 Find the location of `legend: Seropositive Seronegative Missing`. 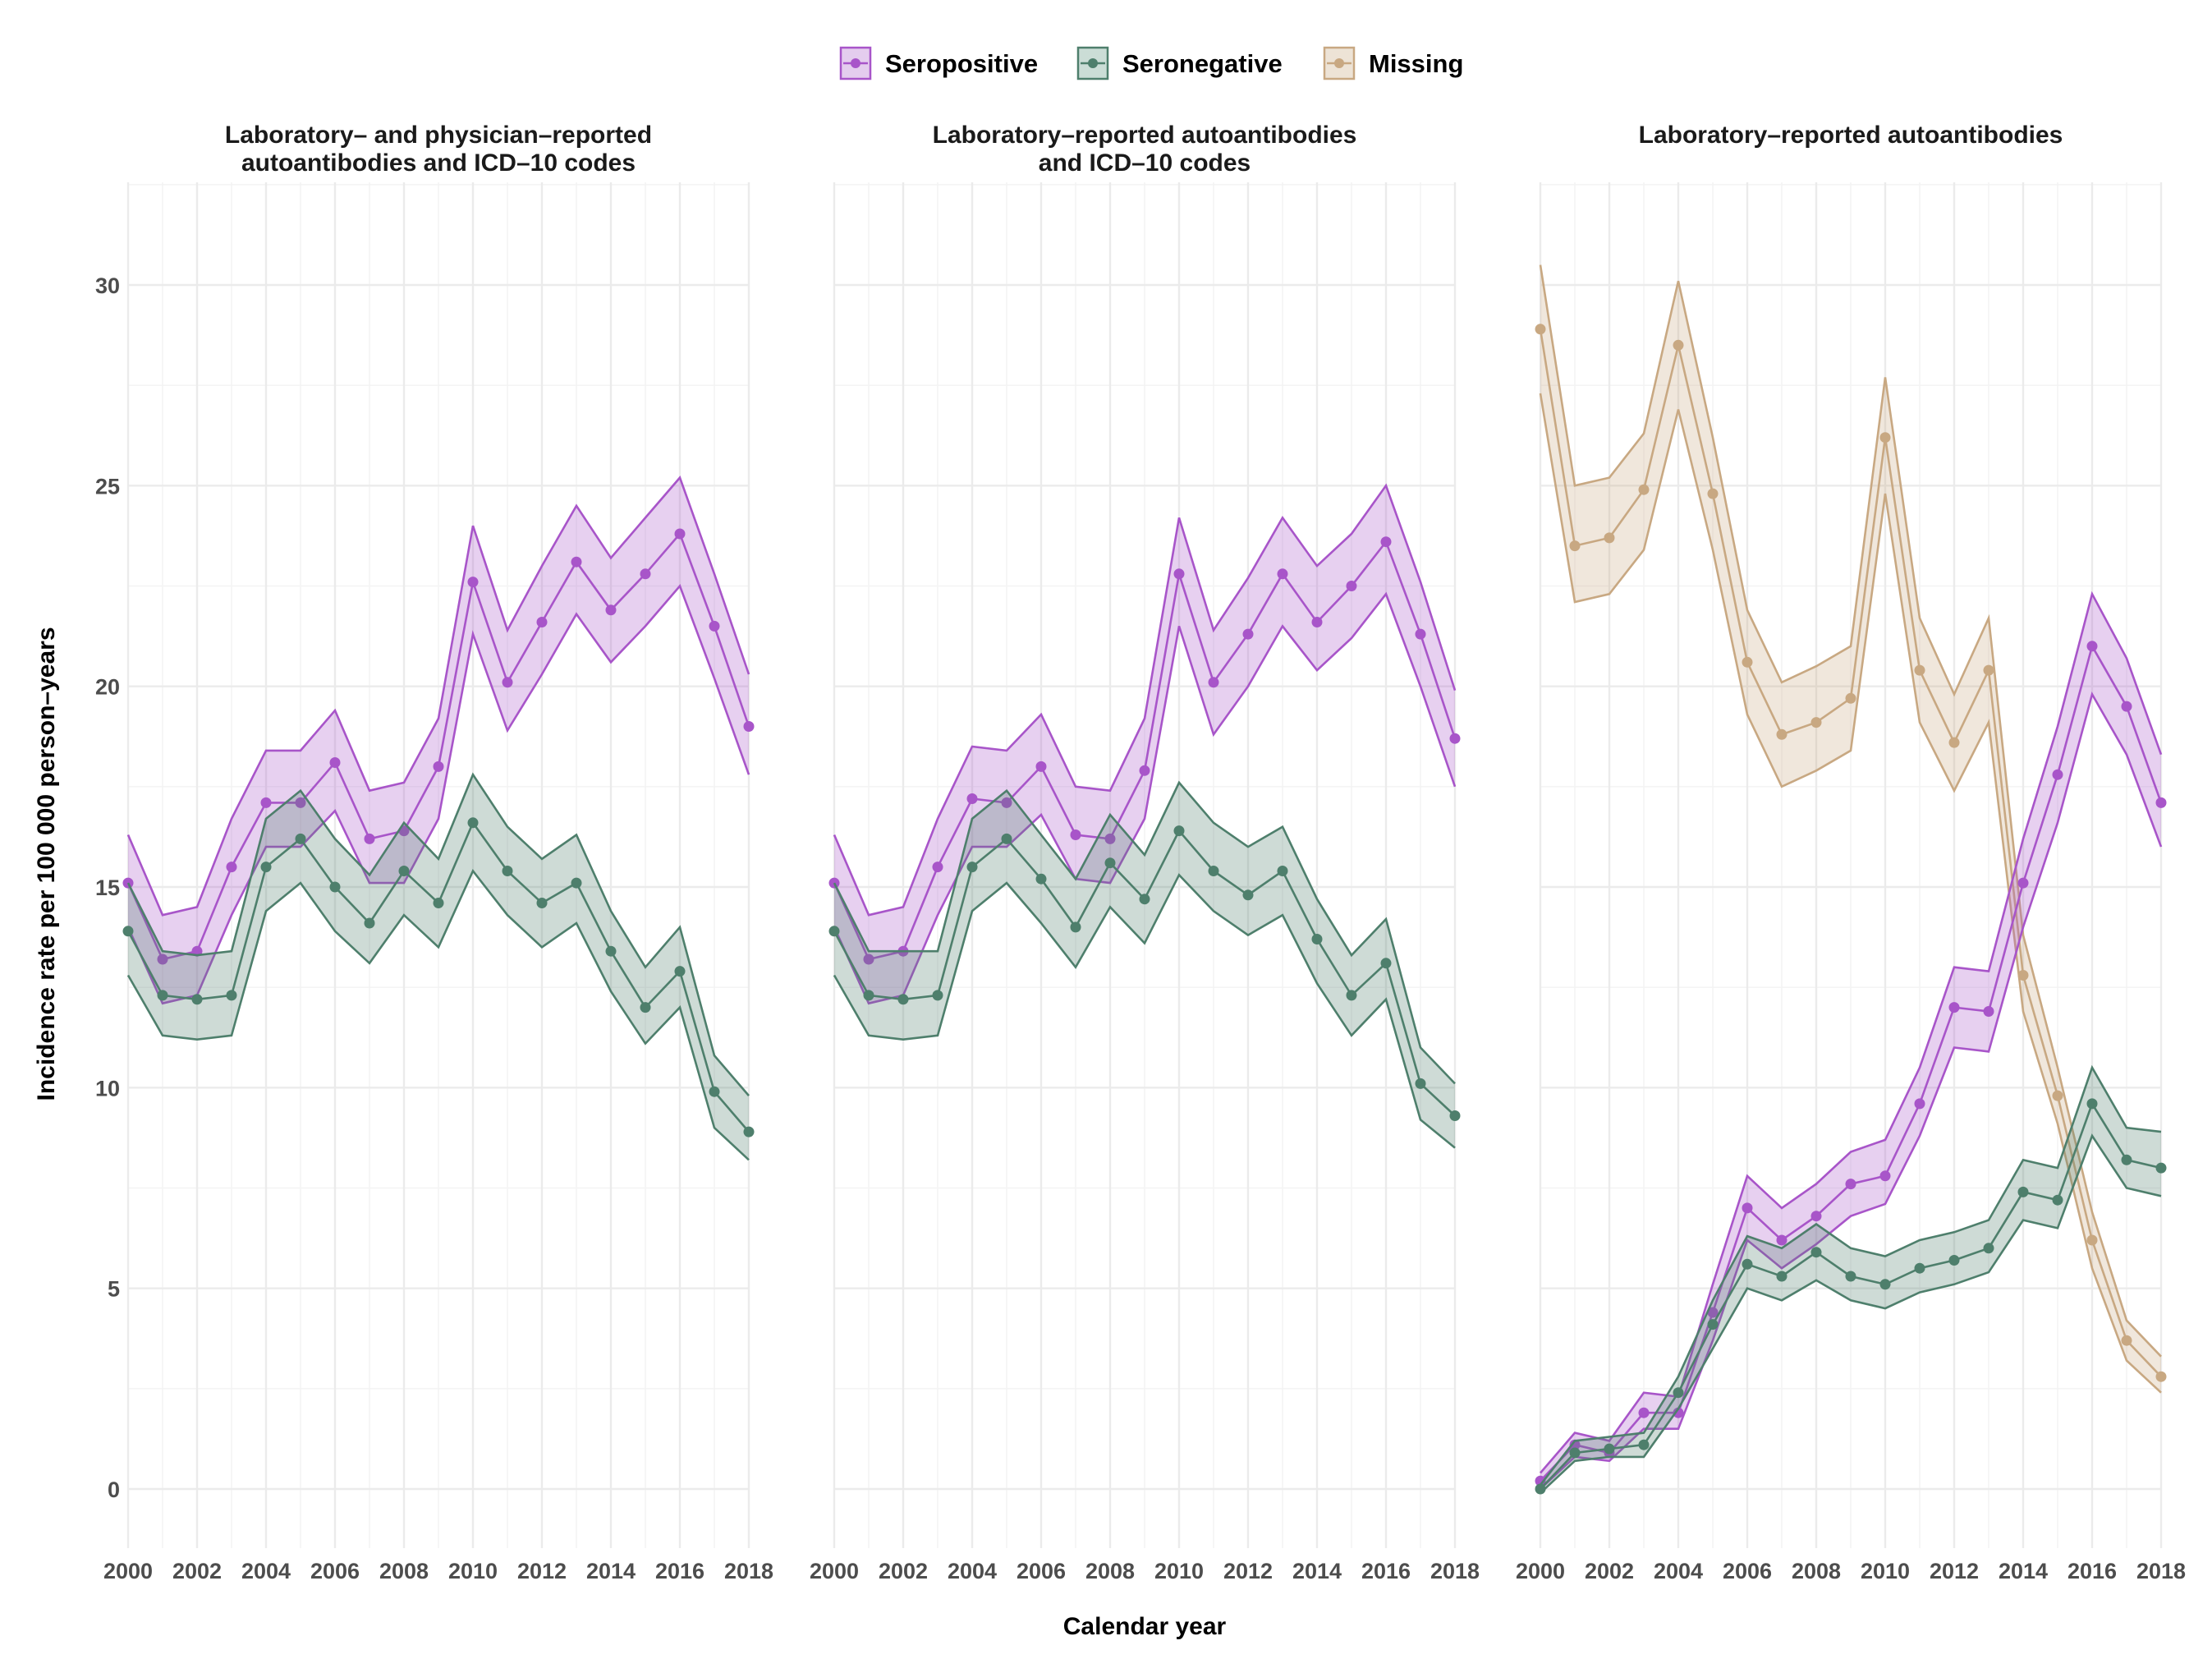

legend: Seropositive Seronegative Missing is located at coordinates (1151, 63).